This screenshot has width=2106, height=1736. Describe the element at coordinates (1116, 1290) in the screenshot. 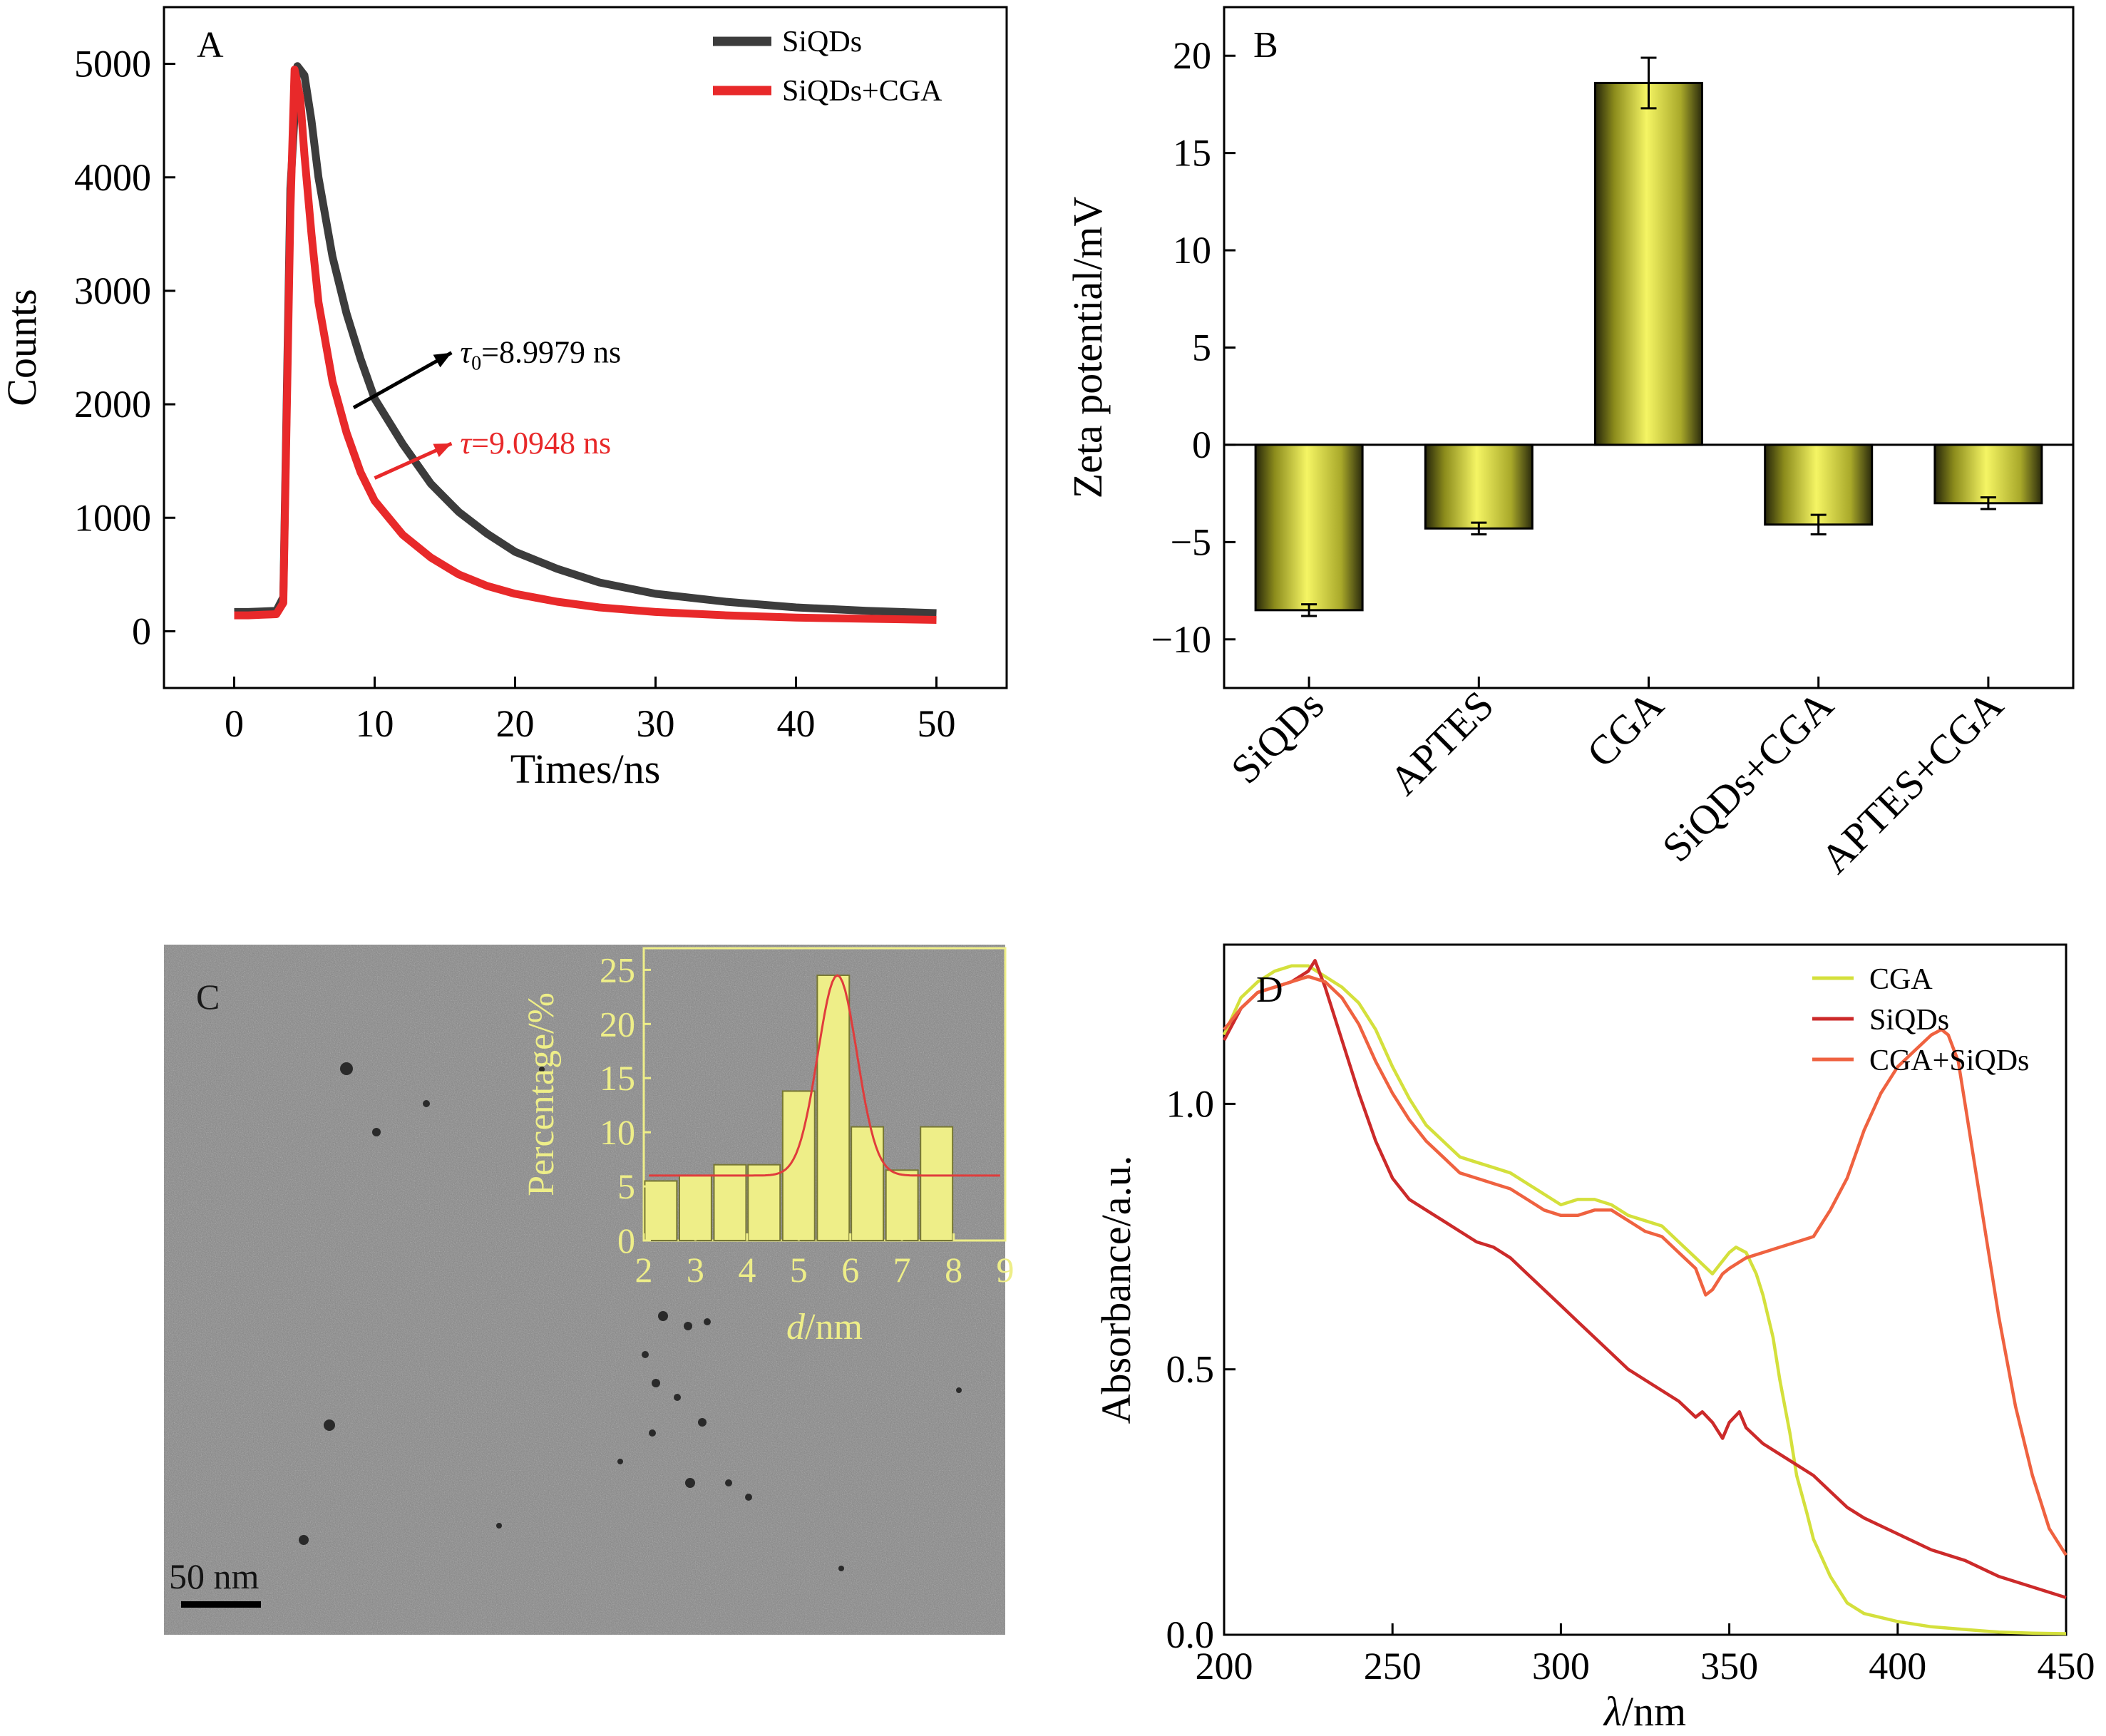

I see `y-axis-title: Absorbance/a.u.` at that location.